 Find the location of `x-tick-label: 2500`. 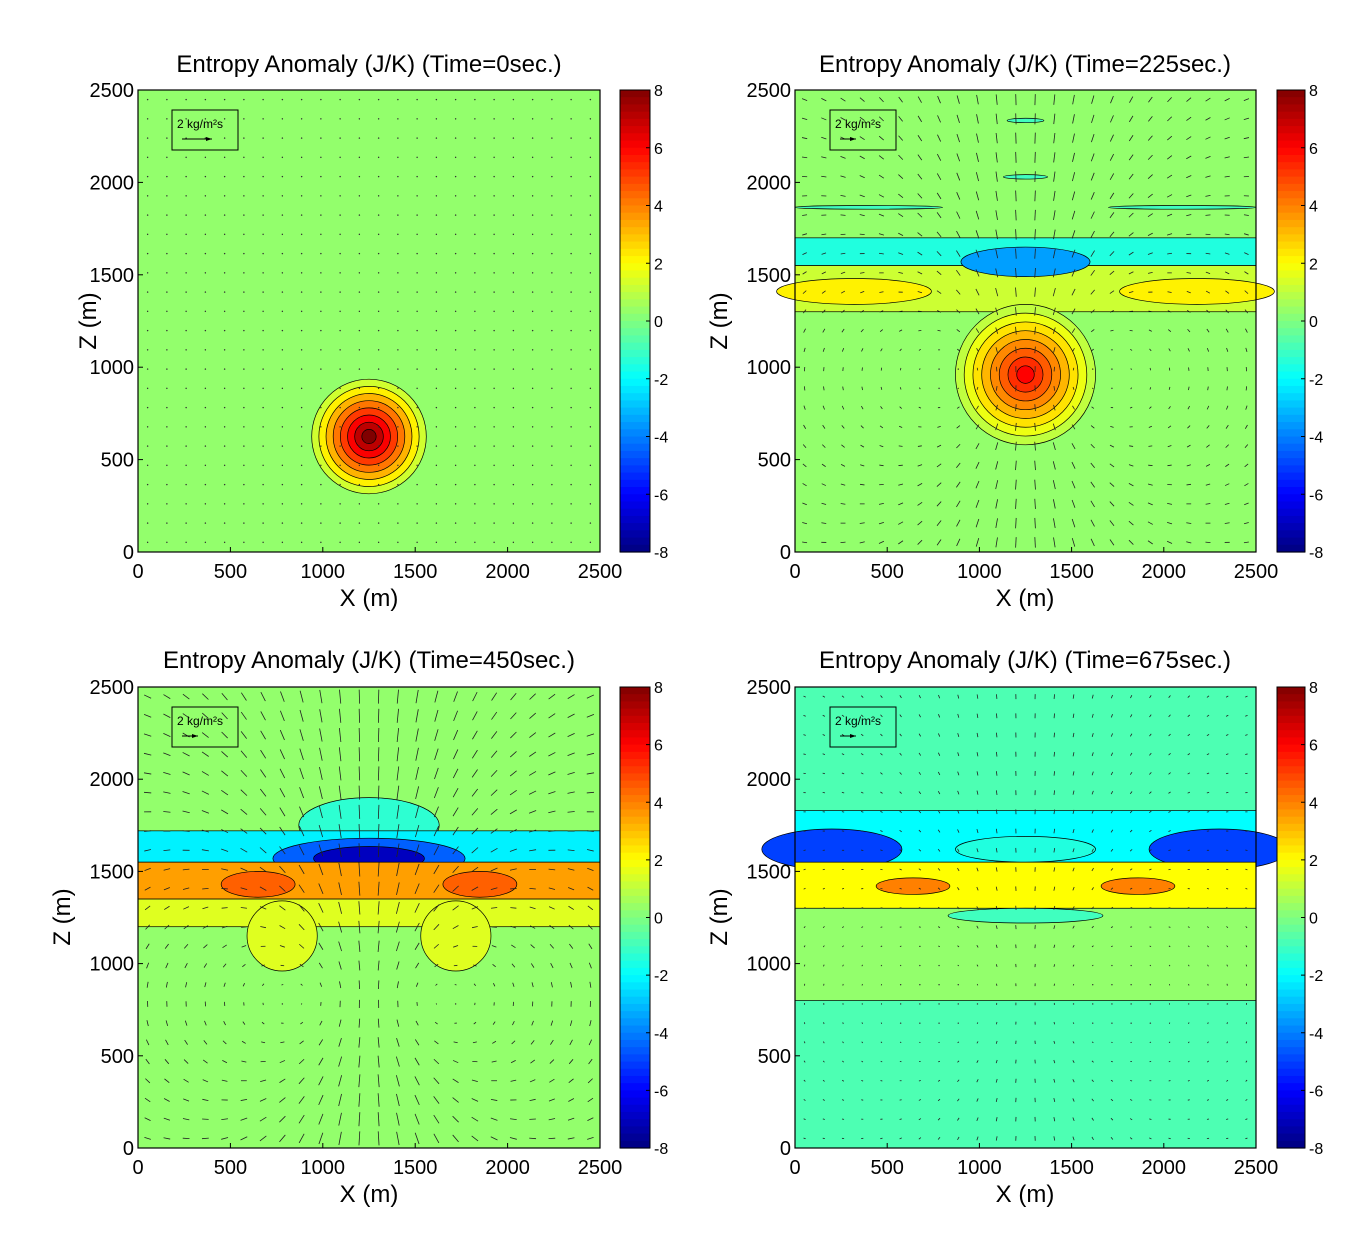

x-tick-label: 2500 is located at coordinates (1256, 572).